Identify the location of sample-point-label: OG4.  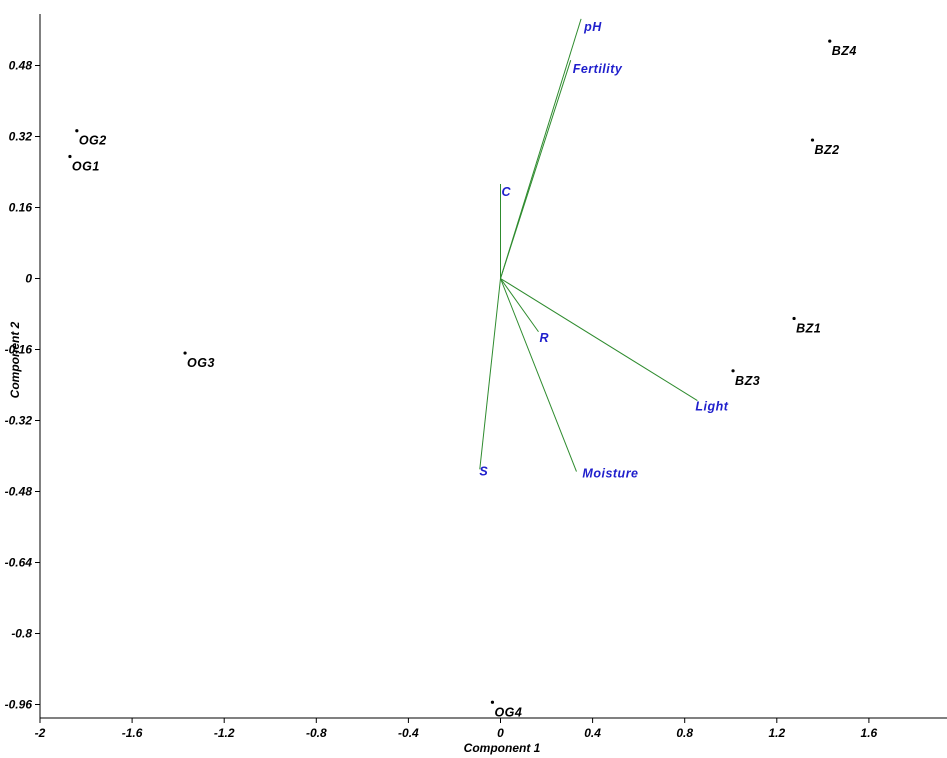
(508, 712).